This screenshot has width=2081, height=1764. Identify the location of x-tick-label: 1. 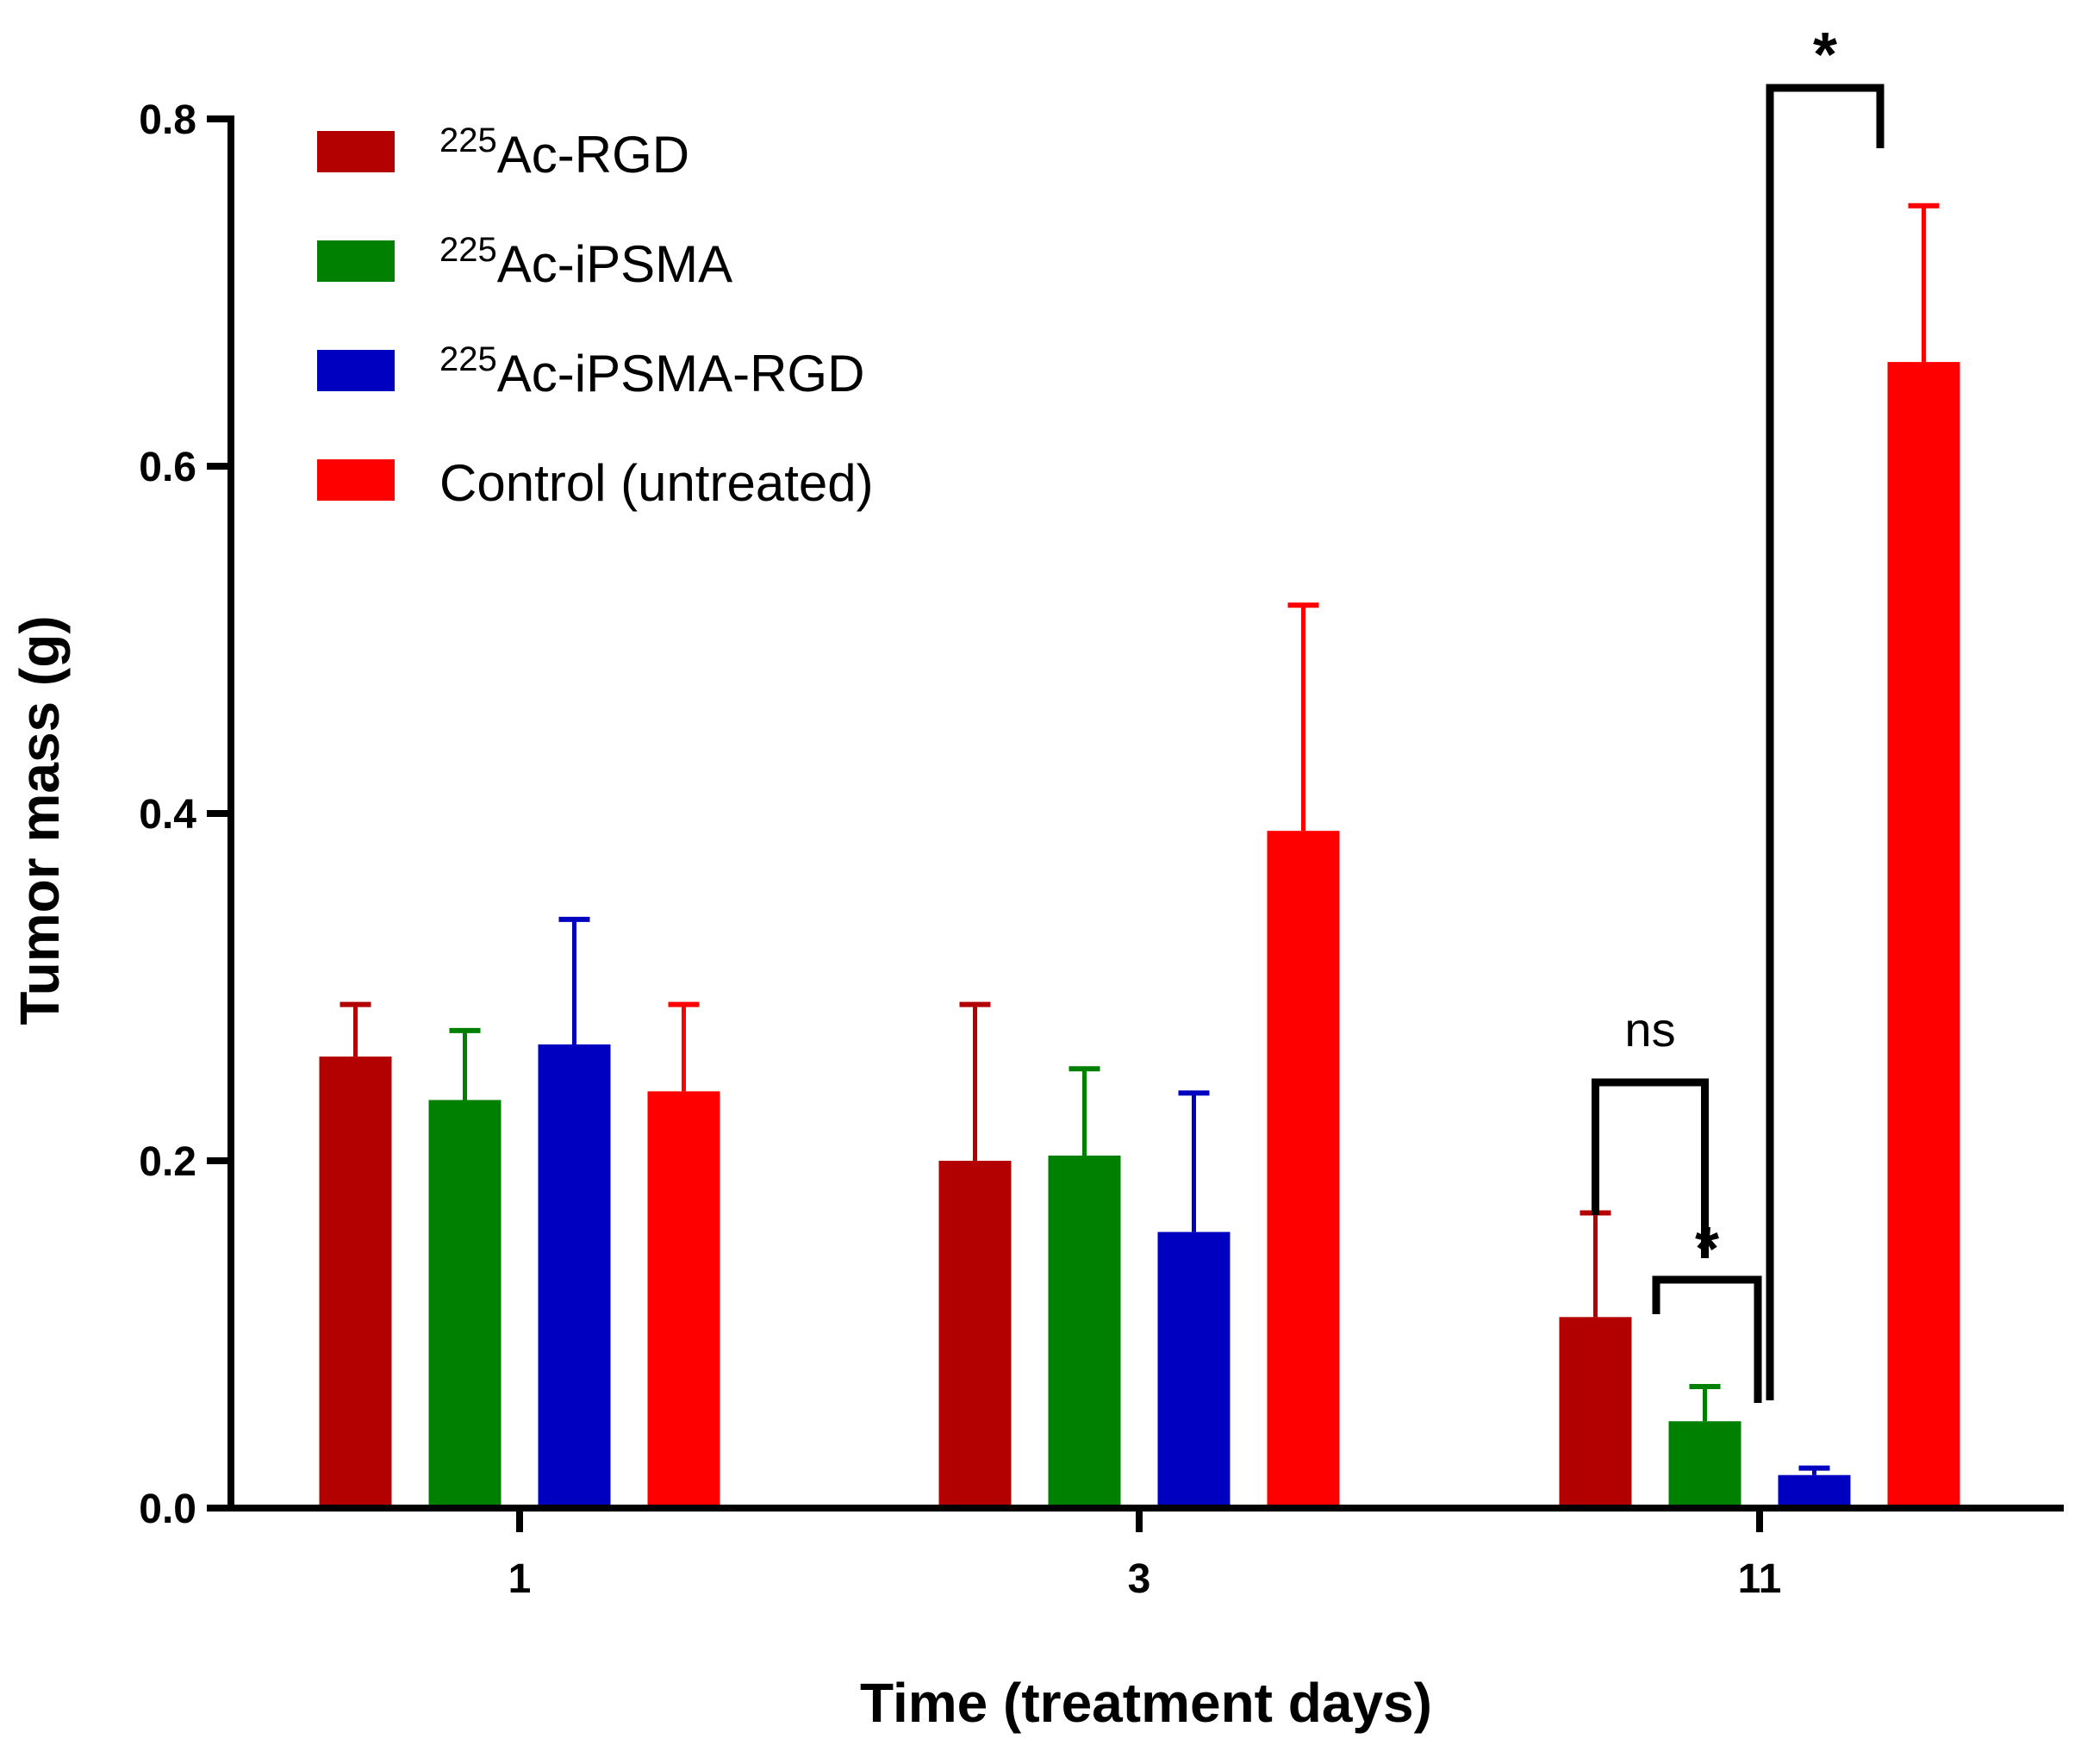
(520, 1579).